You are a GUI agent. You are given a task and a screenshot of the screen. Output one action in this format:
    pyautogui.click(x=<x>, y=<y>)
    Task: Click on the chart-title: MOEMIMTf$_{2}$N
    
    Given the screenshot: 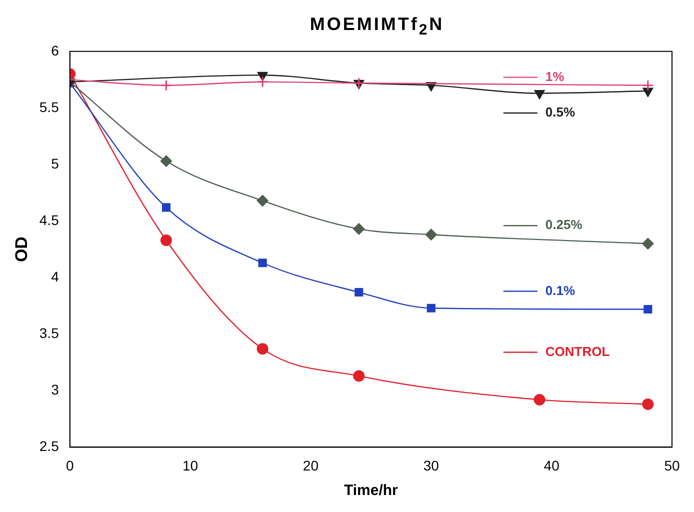 What is the action you would take?
    pyautogui.click(x=377, y=26)
    